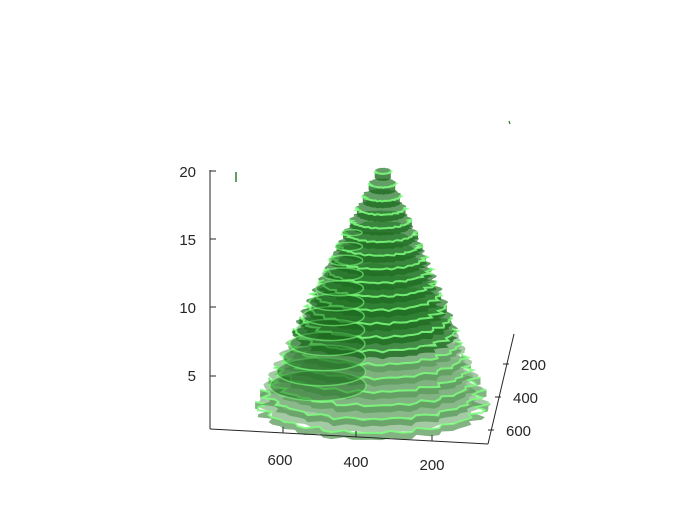 This screenshot has height=525, width=700. Describe the element at coordinates (356, 450) in the screenshot. I see `x-ticks: 600 400 200` at that location.